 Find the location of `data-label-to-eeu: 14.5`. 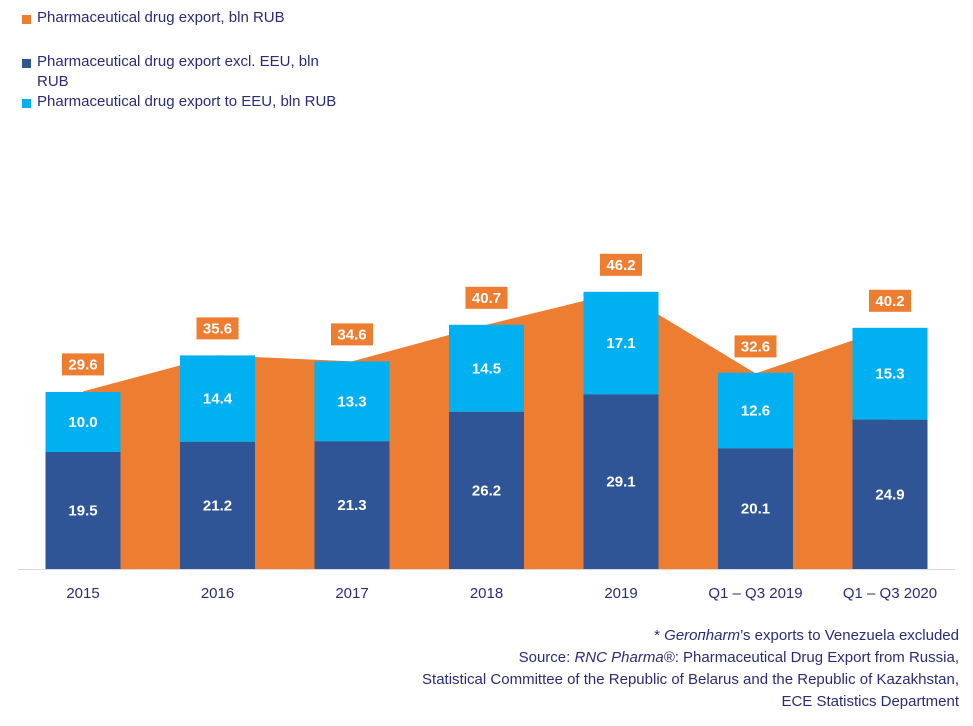

data-label-to-eeu: 14.5 is located at coordinates (486, 368).